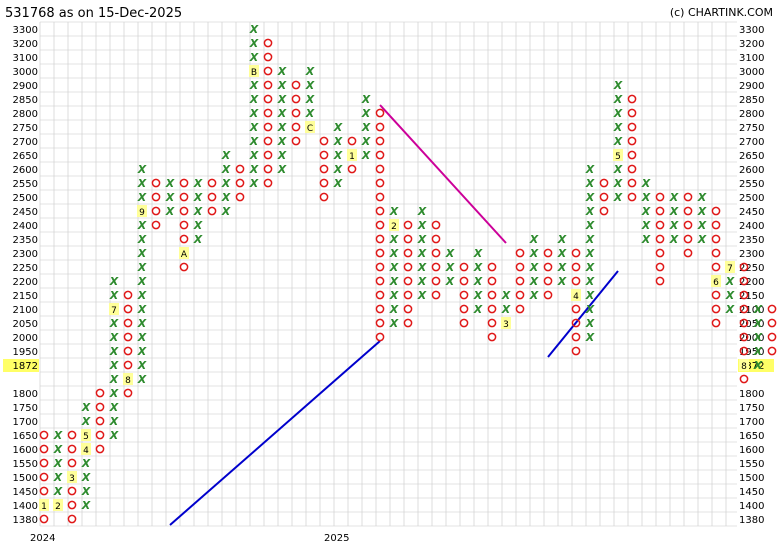 This screenshot has height=554, width=778. Describe the element at coordinates (86, 437) in the screenshot. I see `month-label: 5` at that location.